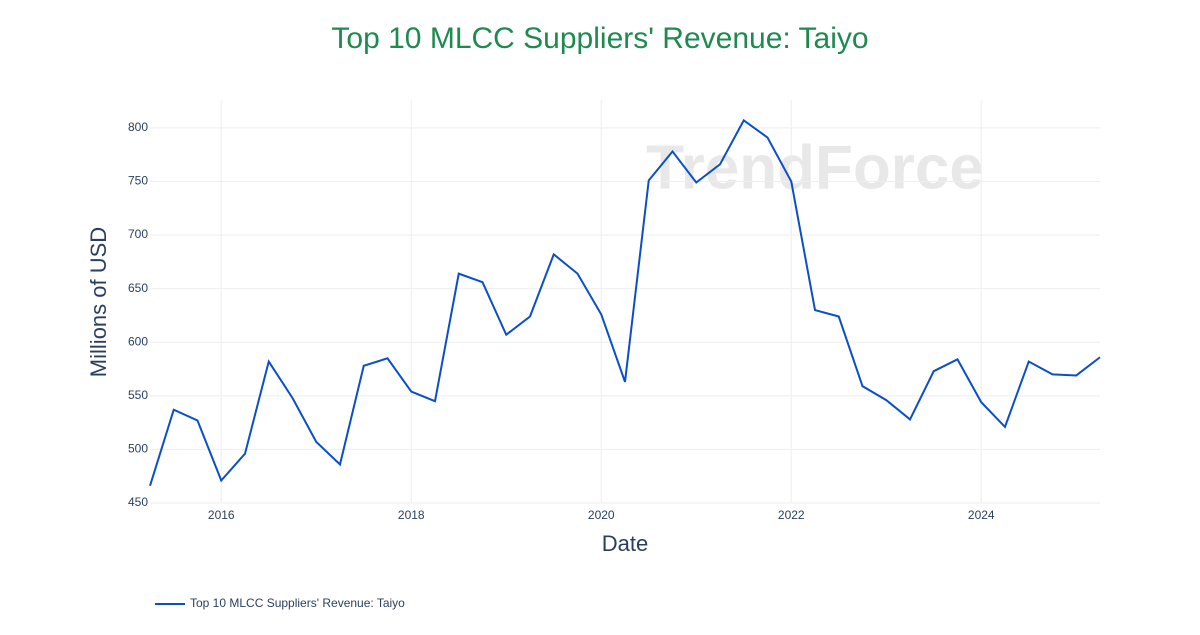 Image resolution: width=1200 pixels, height=635 pixels. Describe the element at coordinates (138, 127) in the screenshot. I see `y-tick-label: 800` at that location.